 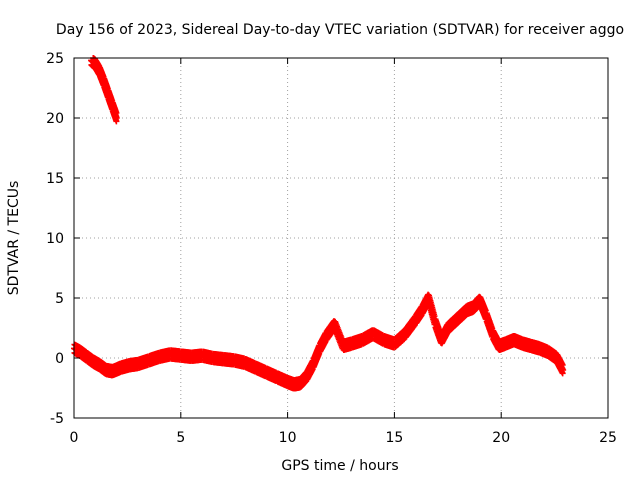 What do you see at coordinates (55, 119) in the screenshot?
I see `y-tick-label: 20` at bounding box center [55, 119].